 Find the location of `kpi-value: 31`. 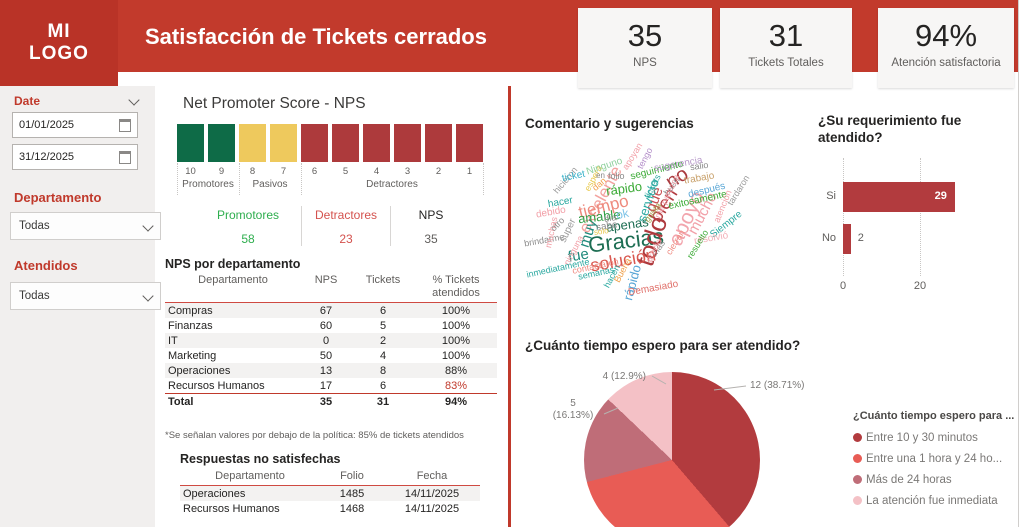

kpi-value: 31 is located at coordinates (786, 35).